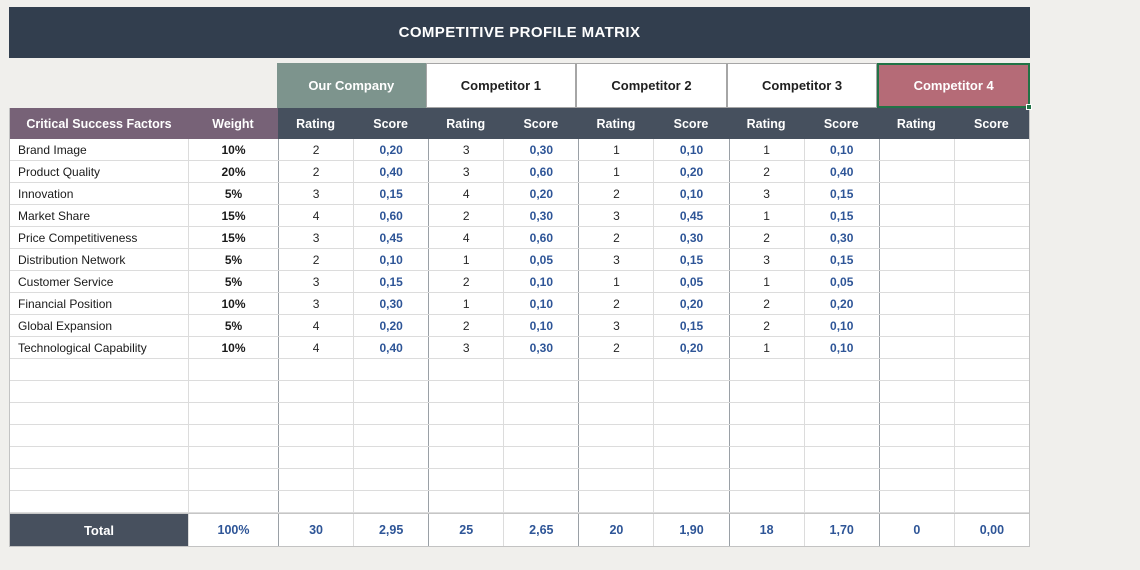 The width and height of the screenshot is (1140, 570). Describe the element at coordinates (541, 123) in the screenshot. I see `score-header: Score` at that location.